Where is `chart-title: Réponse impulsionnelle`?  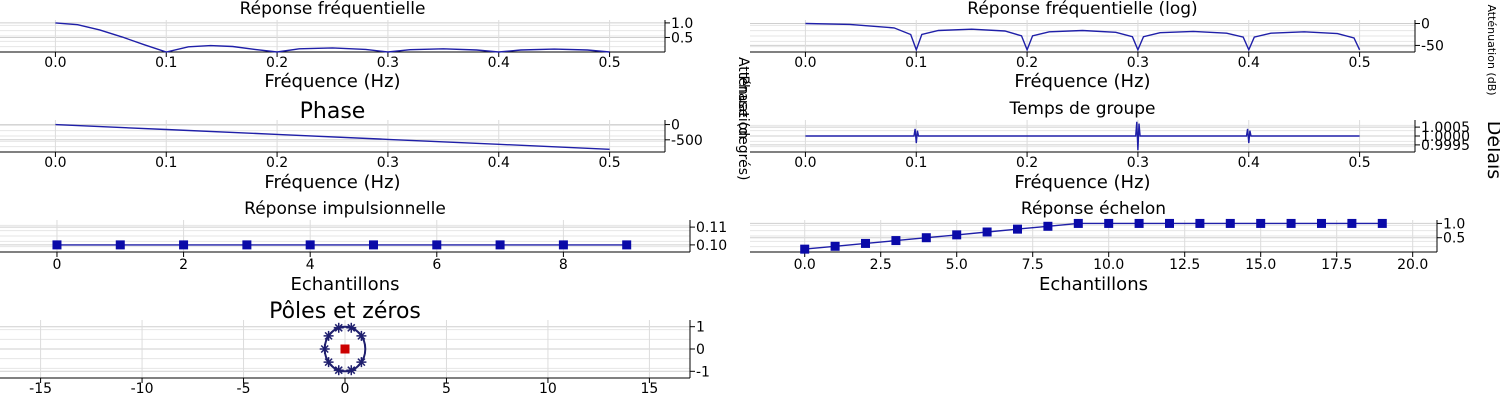 chart-title: Réponse impulsionnelle is located at coordinates (345, 209).